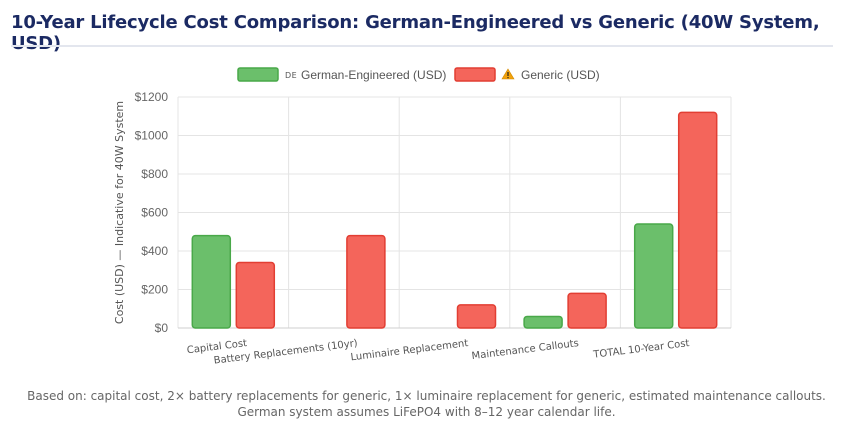 This screenshot has width=853, height=431. Describe the element at coordinates (119, 212) in the screenshot. I see `y-axis-title: Cost (USD) — Indicative for 40W System` at that location.